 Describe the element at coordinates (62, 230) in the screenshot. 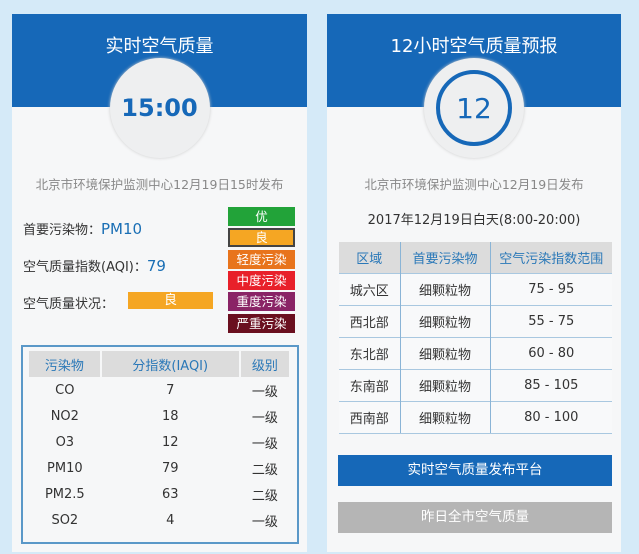

I see `primary-pollutant-label: 首要污染物：` at that location.